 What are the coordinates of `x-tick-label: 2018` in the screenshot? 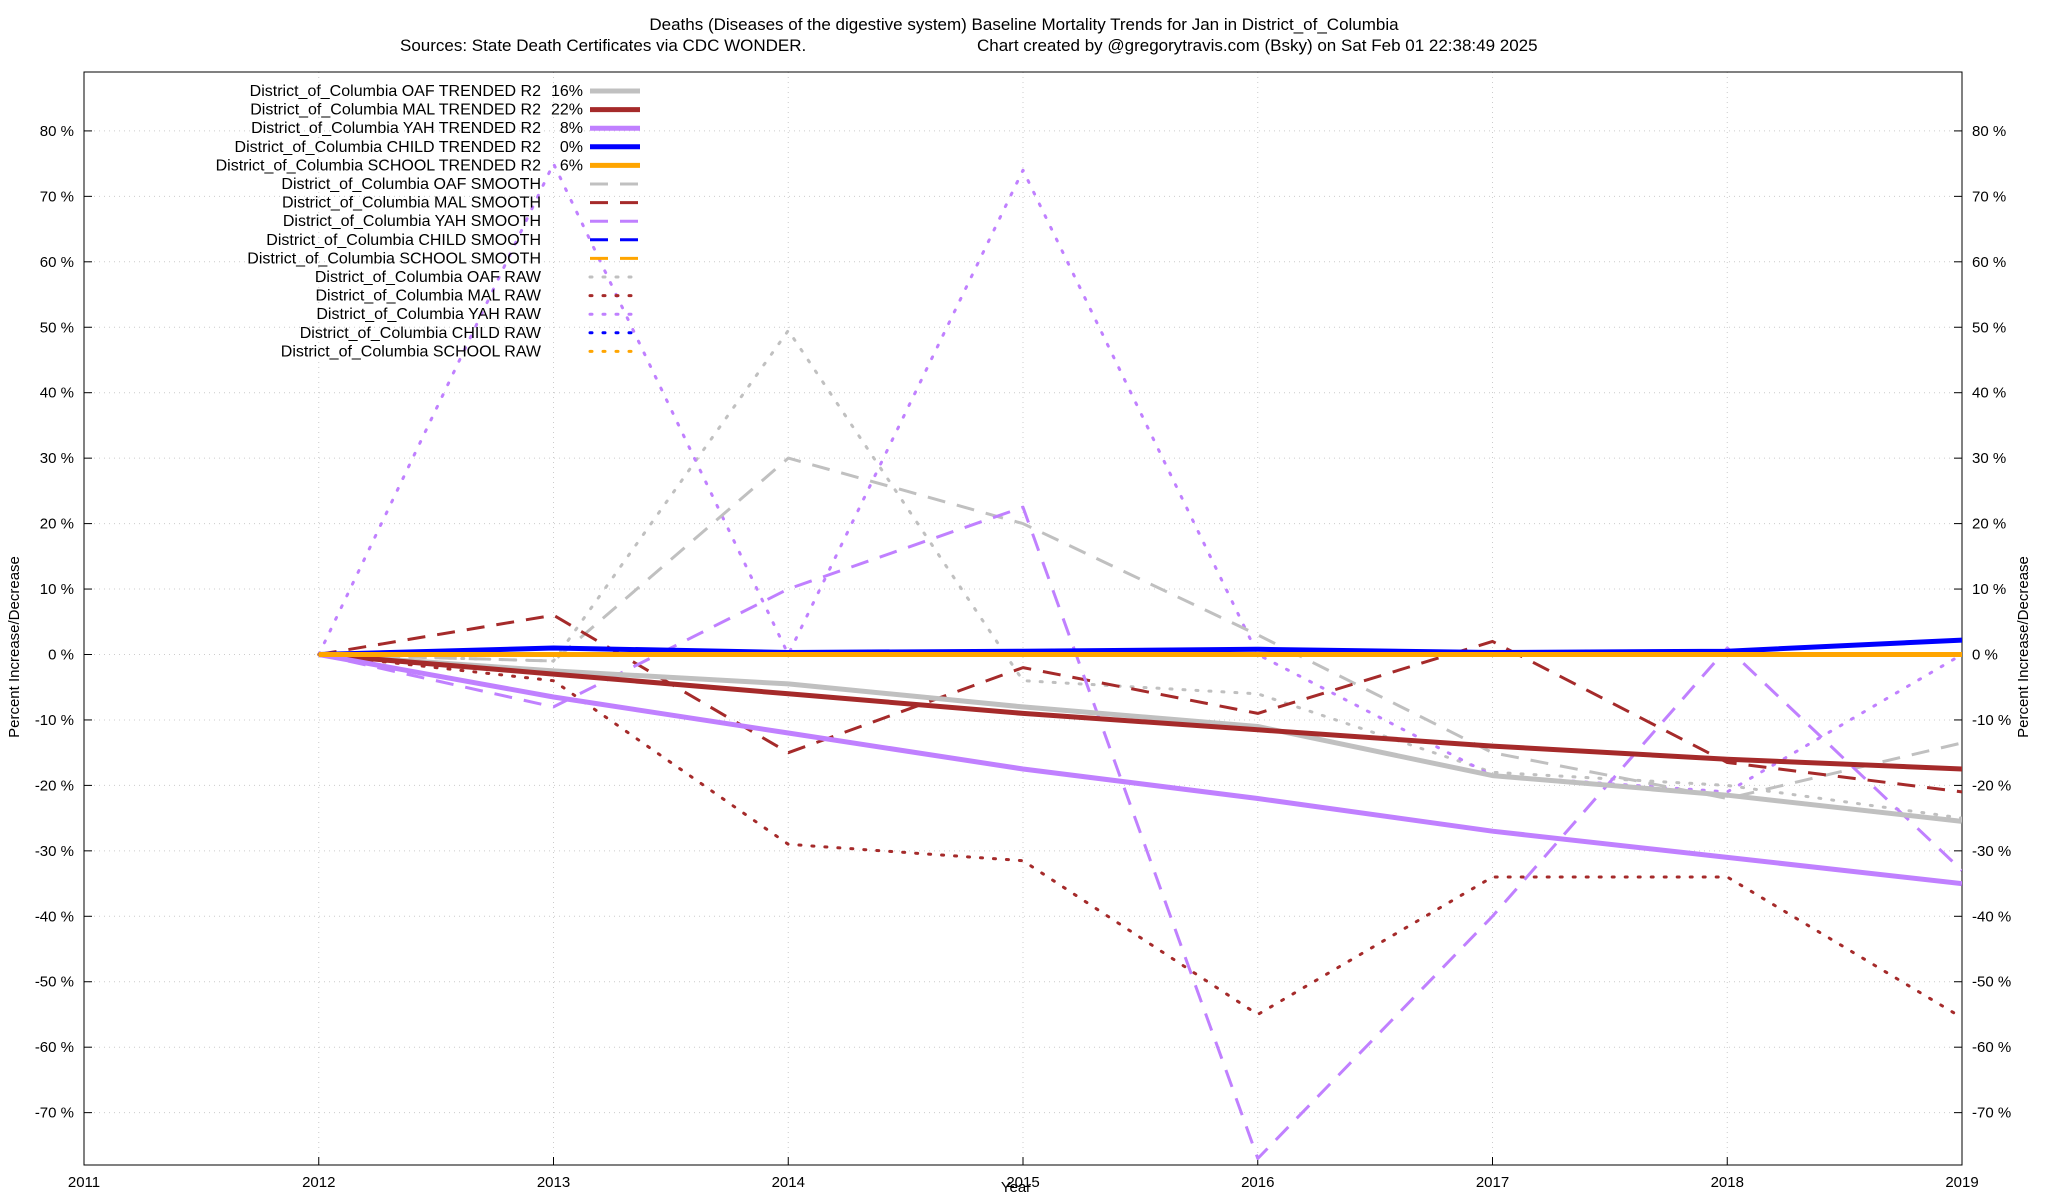 It's located at (1727, 1182).